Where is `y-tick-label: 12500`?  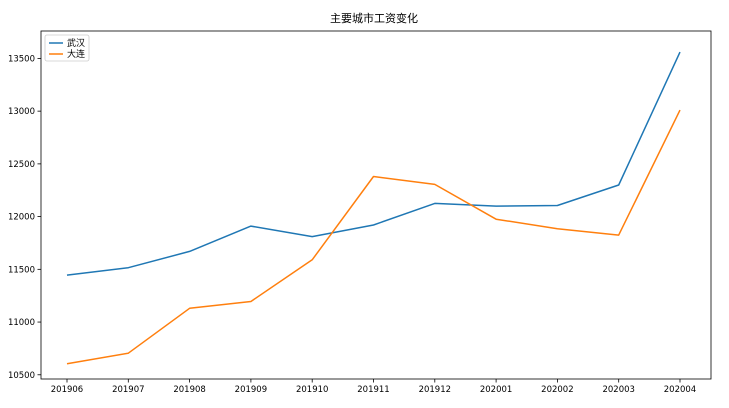
y-tick-label: 12500 is located at coordinates (21, 165).